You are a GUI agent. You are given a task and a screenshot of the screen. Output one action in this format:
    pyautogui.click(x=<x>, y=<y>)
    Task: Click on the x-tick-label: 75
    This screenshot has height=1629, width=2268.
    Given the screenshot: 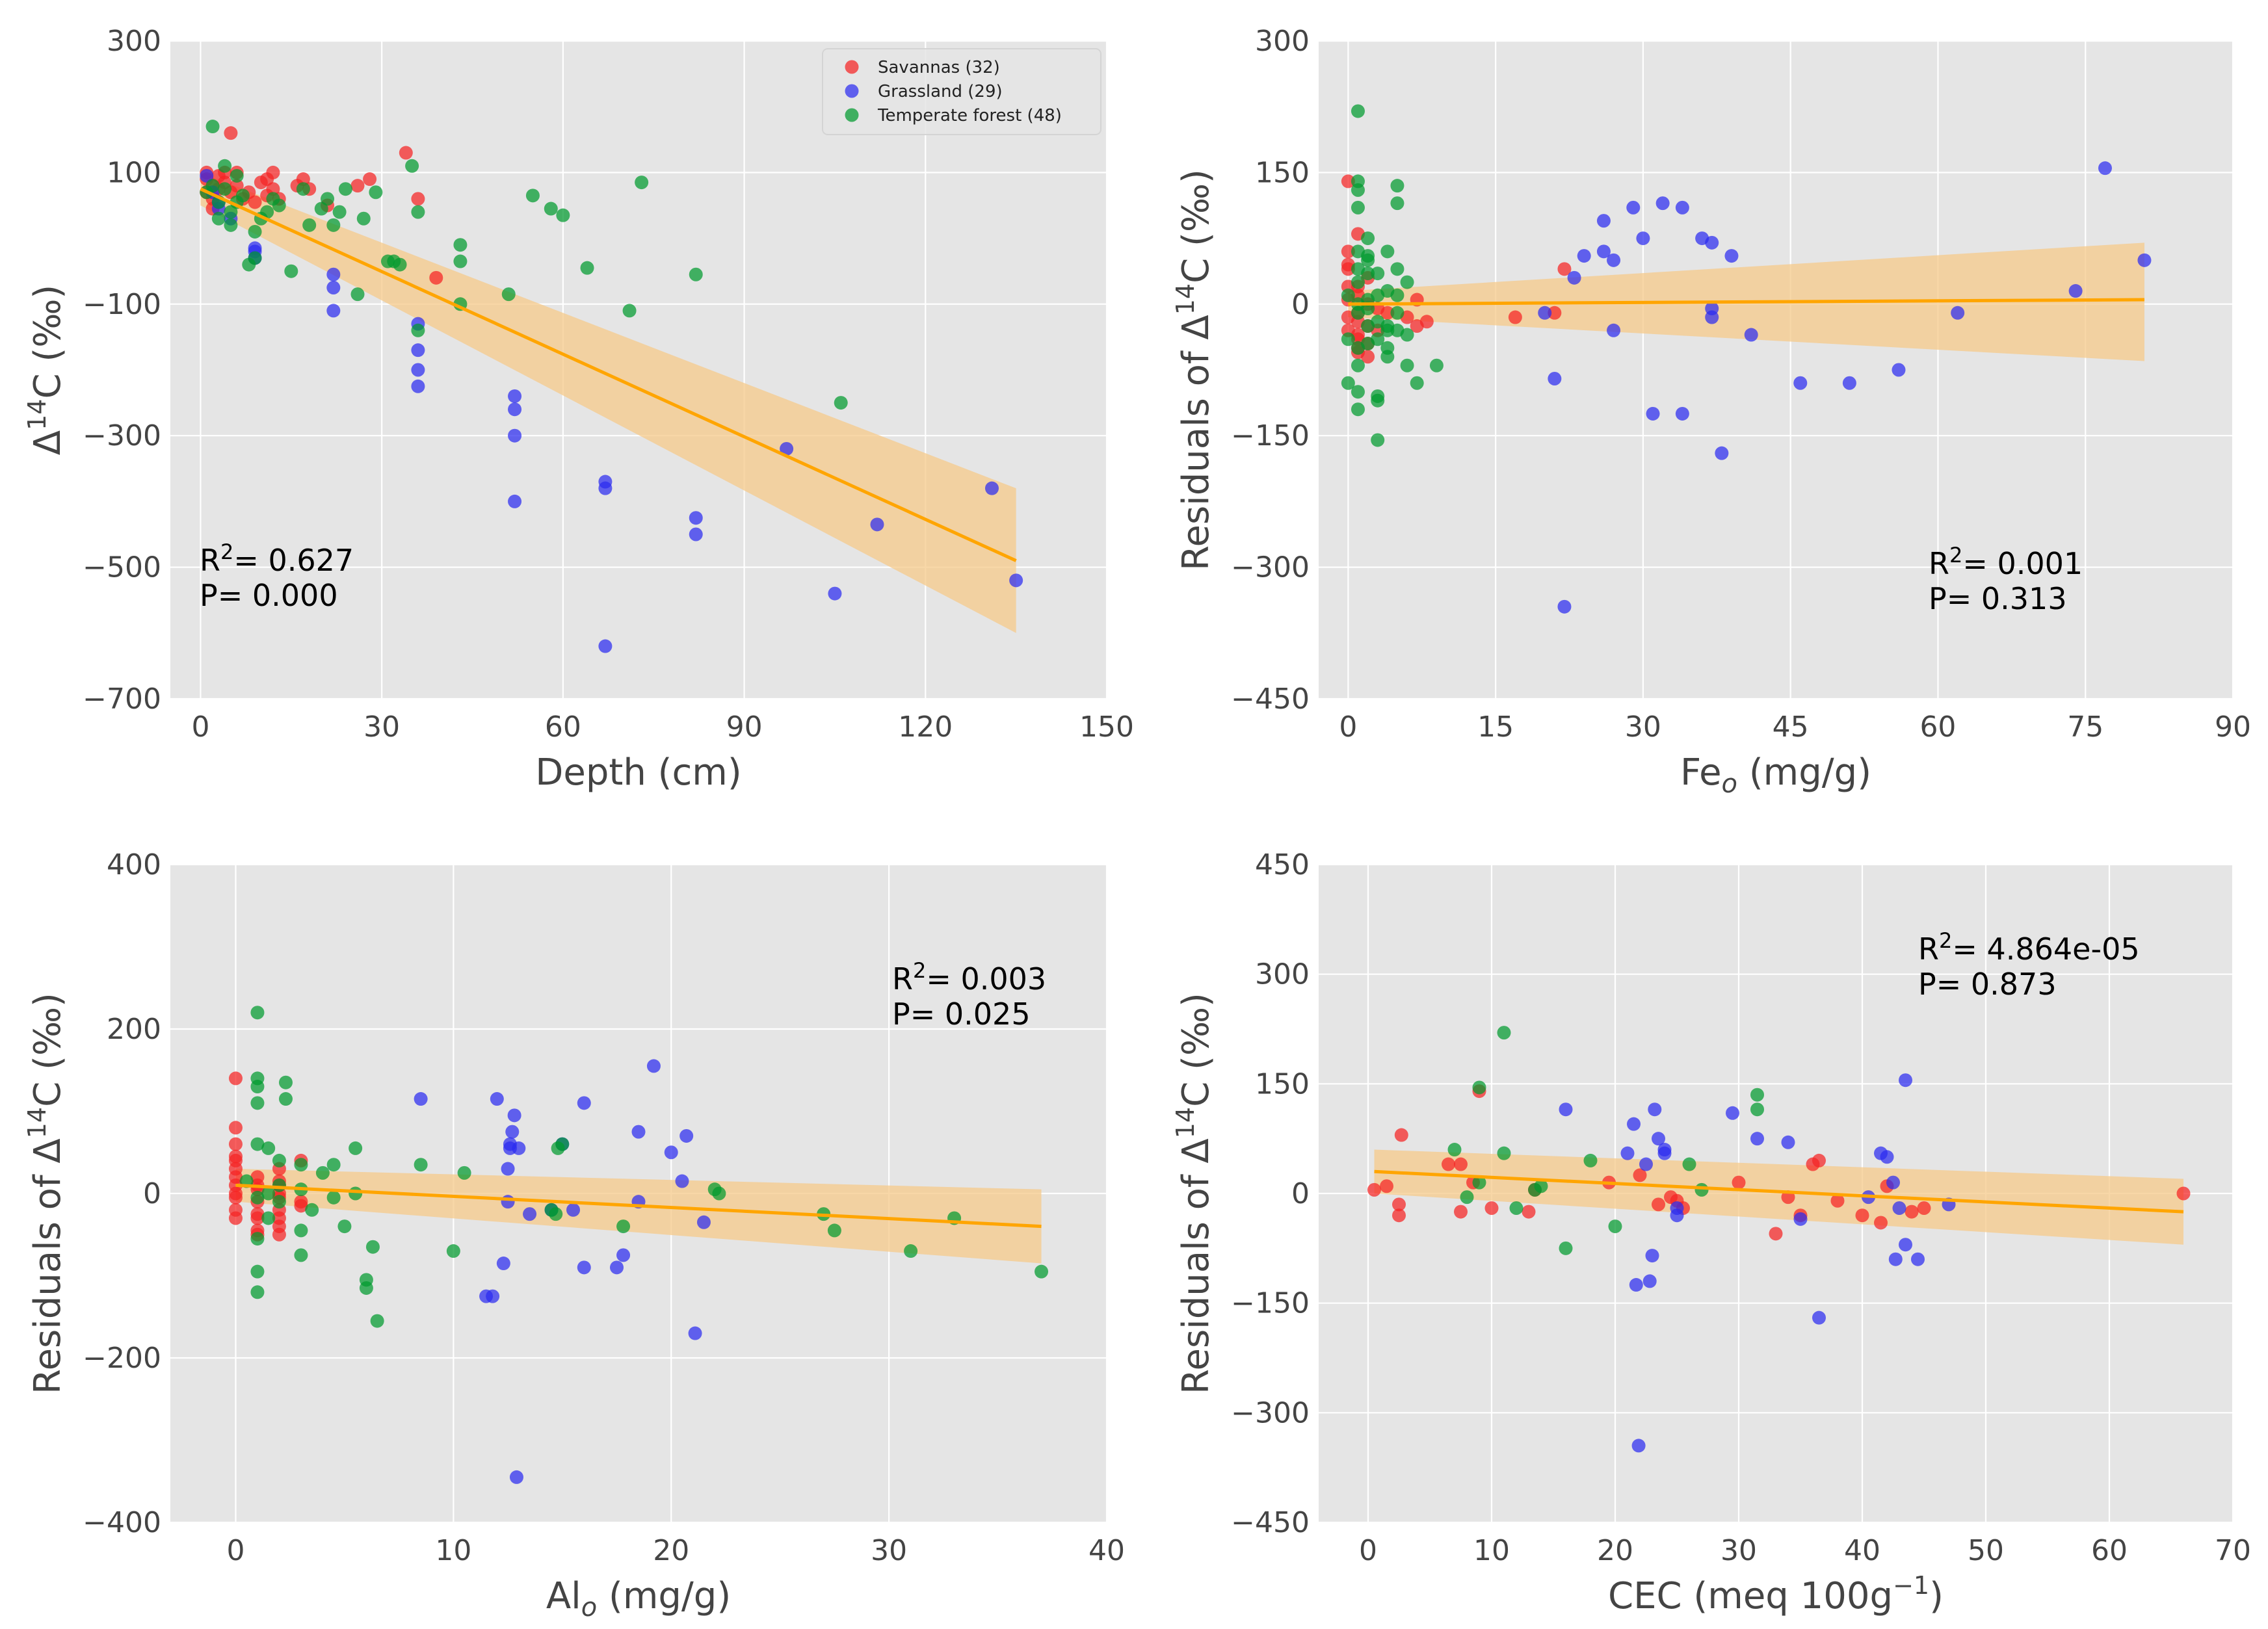 What is the action you would take?
    pyautogui.click(x=2085, y=727)
    